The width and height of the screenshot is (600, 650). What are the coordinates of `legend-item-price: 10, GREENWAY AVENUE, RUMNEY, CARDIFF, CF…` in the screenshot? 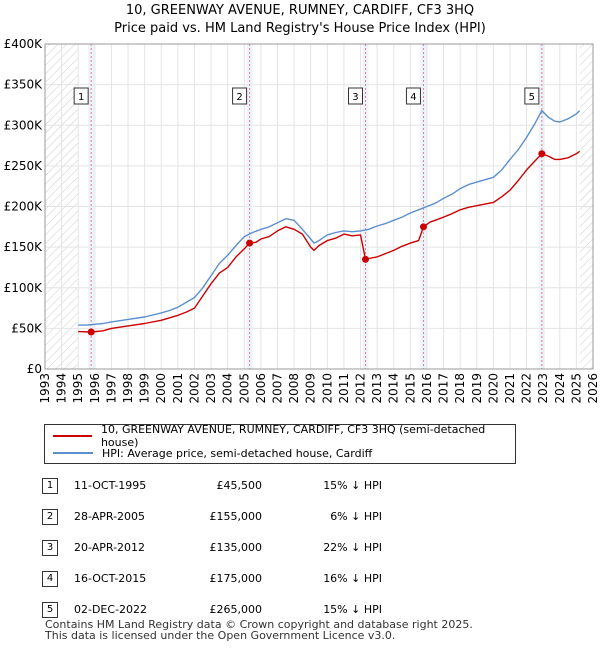 It's located at (284, 436).